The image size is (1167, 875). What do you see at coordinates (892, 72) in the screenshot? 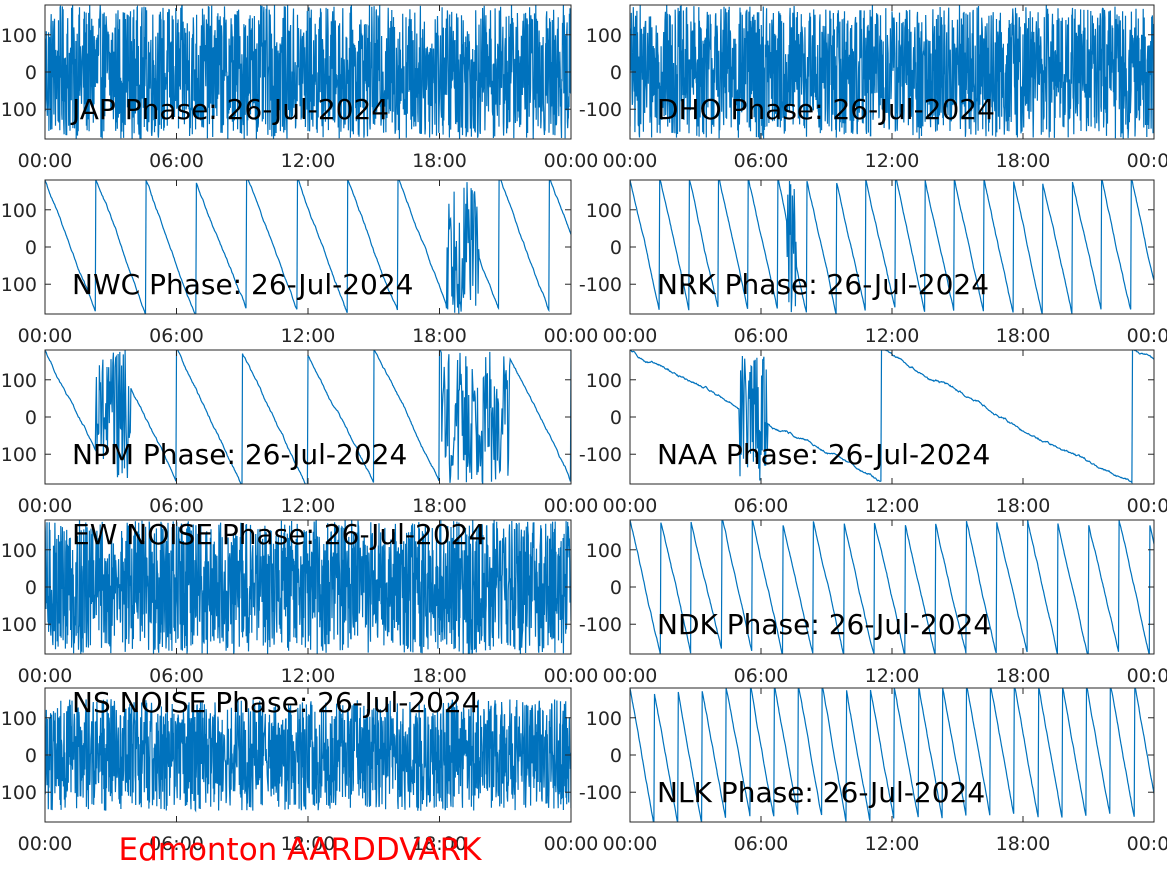
I see `phase-trace-dho` at bounding box center [892, 72].